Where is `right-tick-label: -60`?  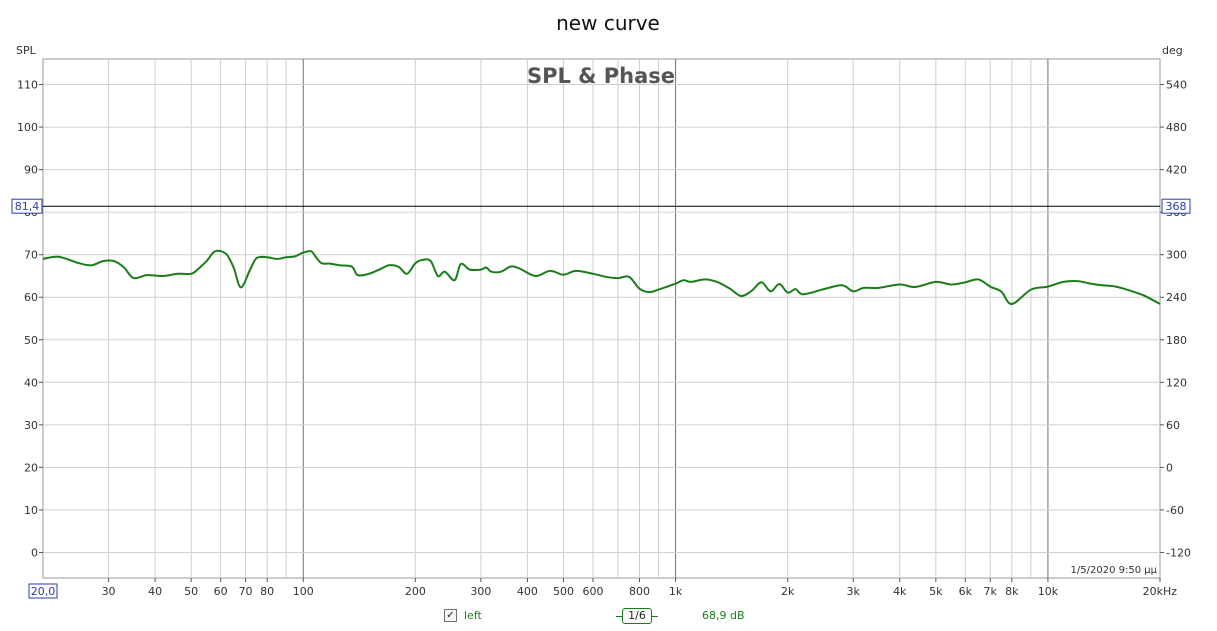 right-tick-label: -60 is located at coordinates (1175, 510).